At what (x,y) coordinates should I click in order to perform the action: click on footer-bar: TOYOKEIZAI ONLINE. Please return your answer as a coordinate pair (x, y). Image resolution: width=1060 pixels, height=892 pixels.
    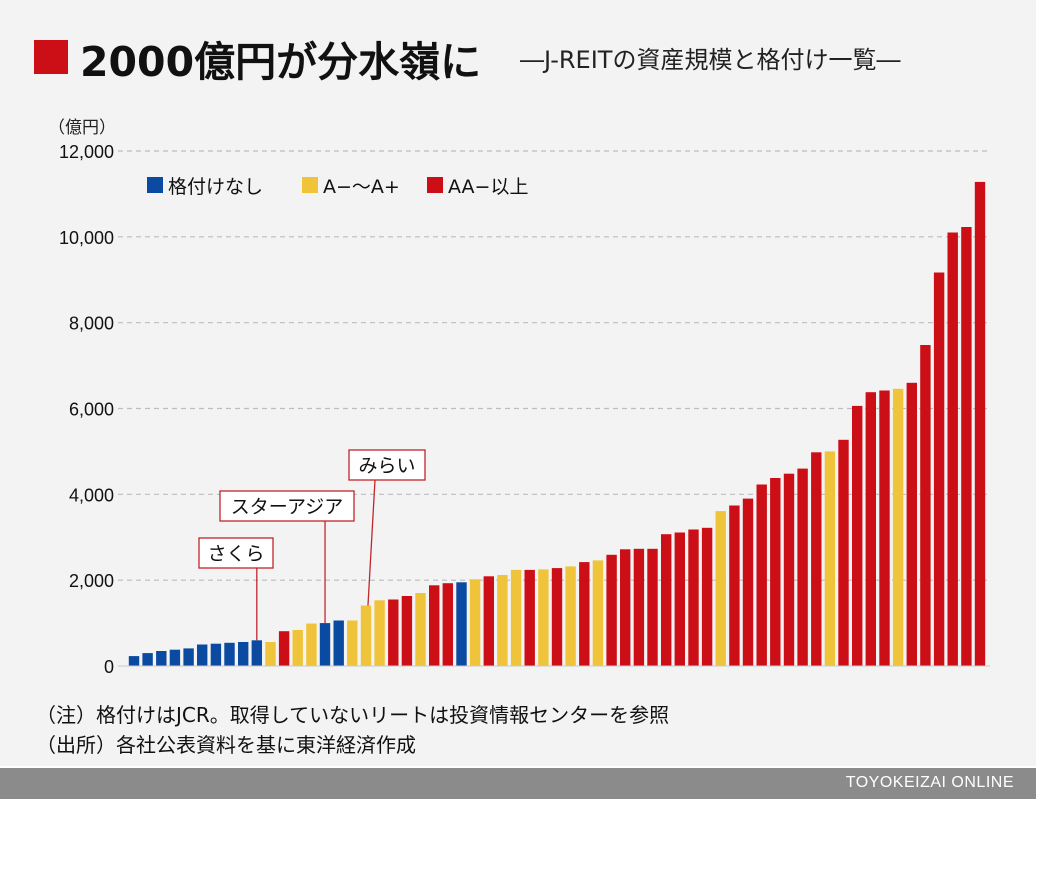
    Looking at the image, I should click on (518, 783).